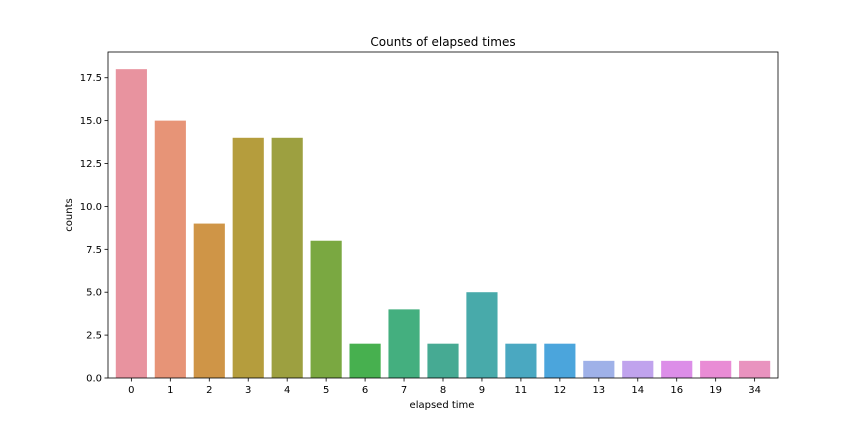 This screenshot has height=432, width=864. What do you see at coordinates (91, 207) in the screenshot?
I see `y-tick-label: 10.0` at bounding box center [91, 207].